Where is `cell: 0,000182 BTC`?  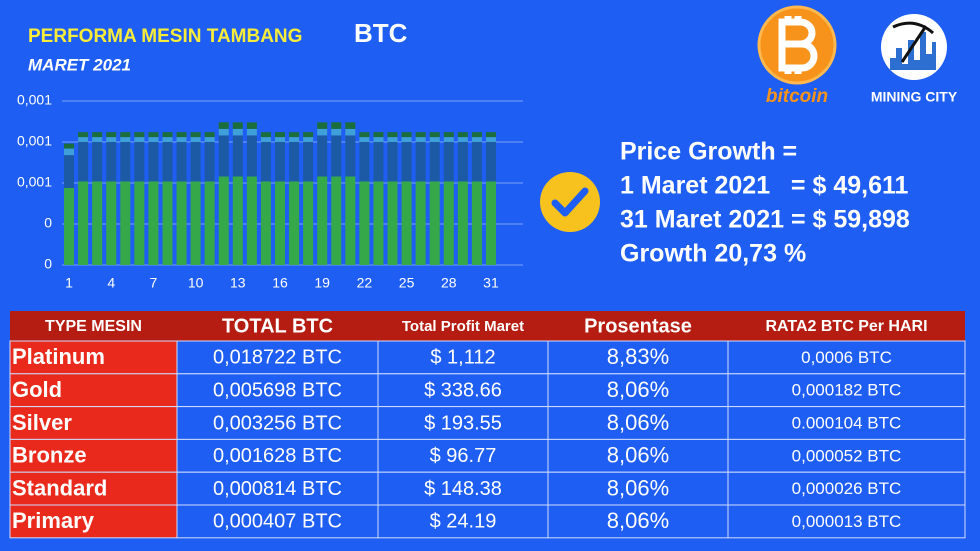 cell: 0,000182 BTC is located at coordinates (847, 390).